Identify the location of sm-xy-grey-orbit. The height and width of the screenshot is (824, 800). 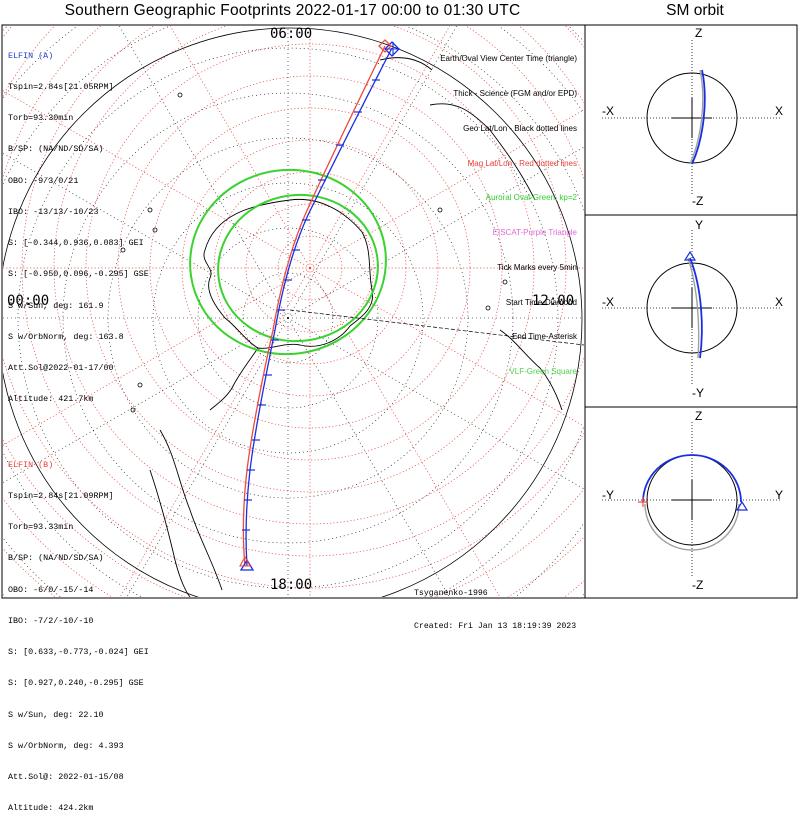
(693, 308).